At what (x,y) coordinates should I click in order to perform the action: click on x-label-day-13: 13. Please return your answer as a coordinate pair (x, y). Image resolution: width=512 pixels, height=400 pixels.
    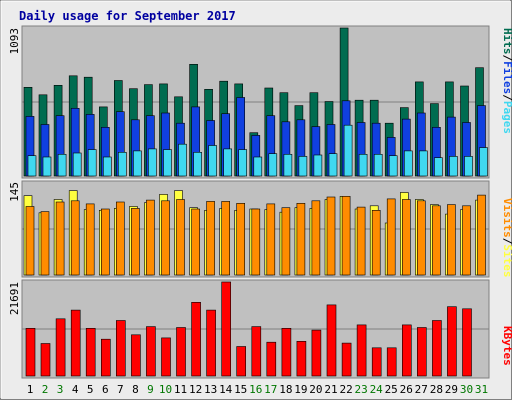
    Looking at the image, I should click on (210, 389).